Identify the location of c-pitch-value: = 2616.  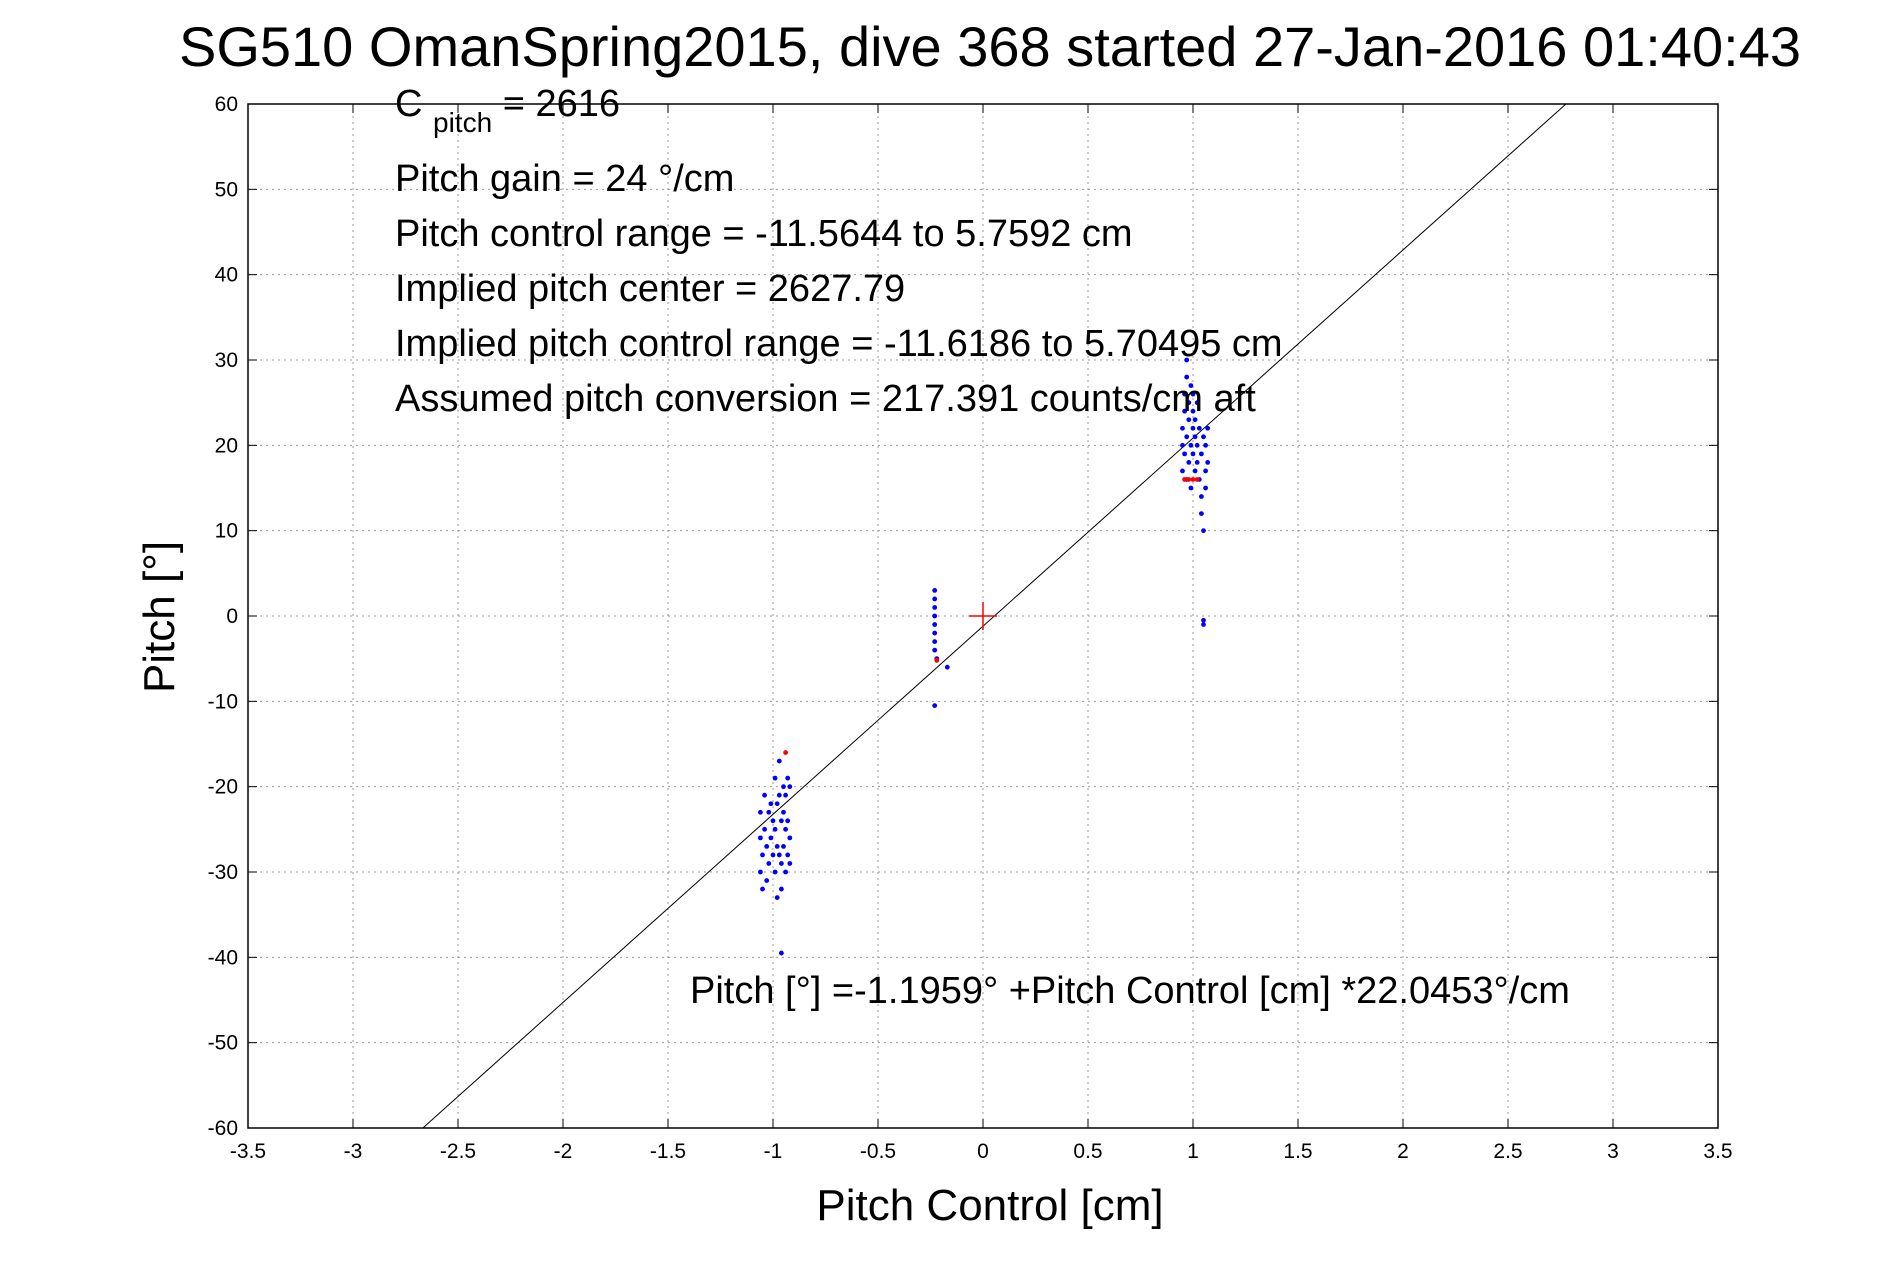
(561, 104).